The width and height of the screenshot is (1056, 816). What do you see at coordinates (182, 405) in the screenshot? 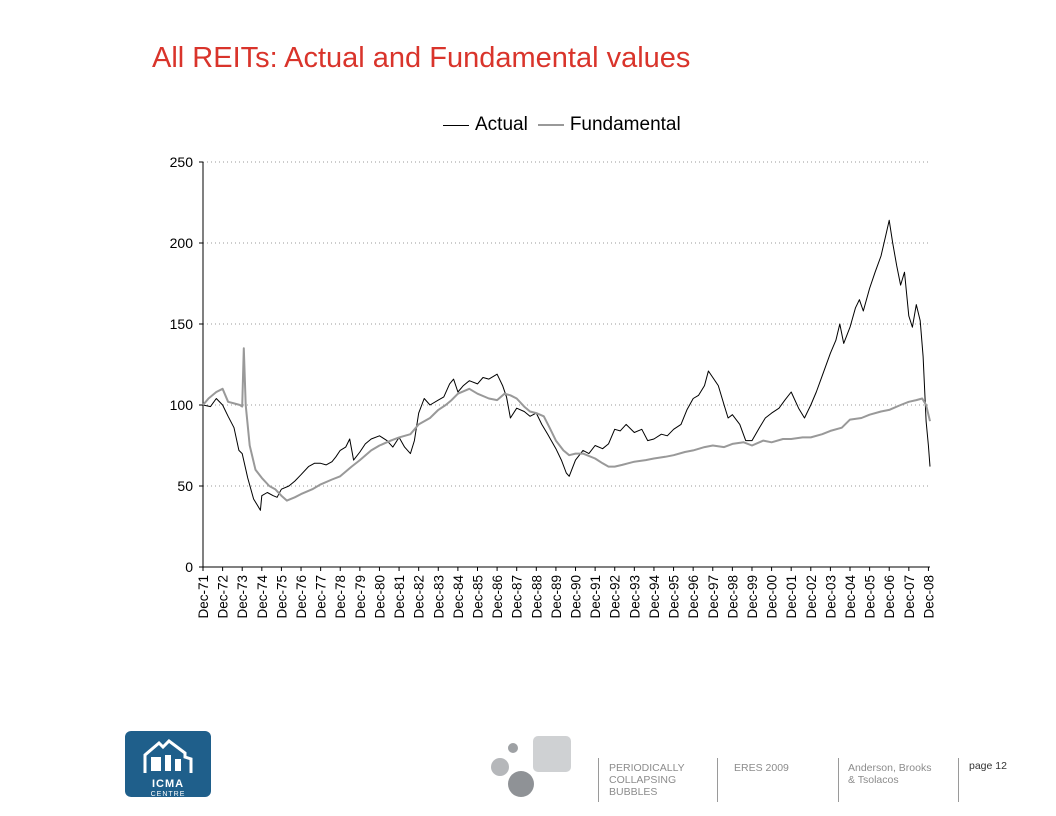
I see `y-tick-label-100: 100` at bounding box center [182, 405].